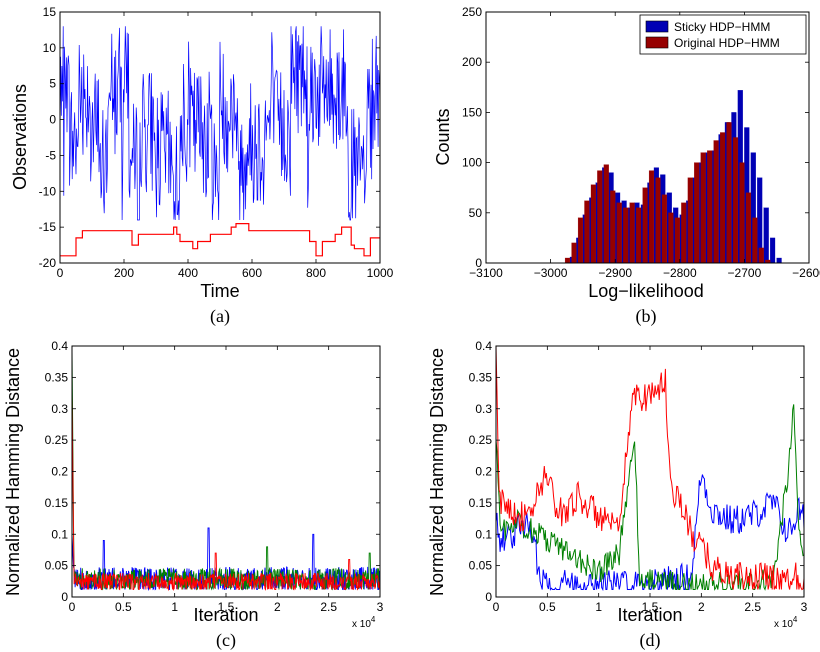  What do you see at coordinates (59, 409) in the screenshot?
I see `y-tick-label: 0.3` at bounding box center [59, 409].